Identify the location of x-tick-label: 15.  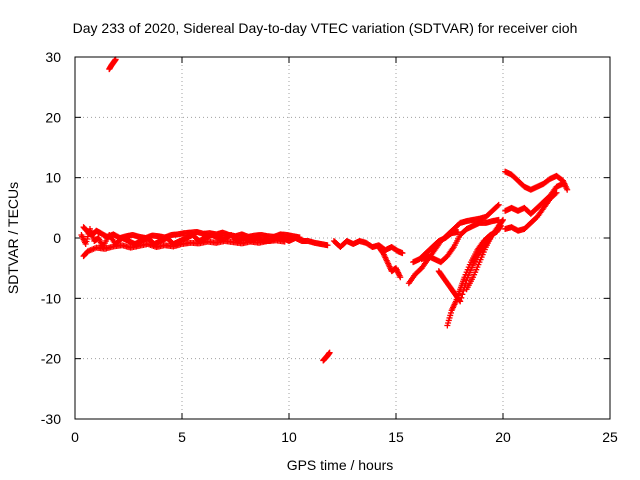
(396, 437).